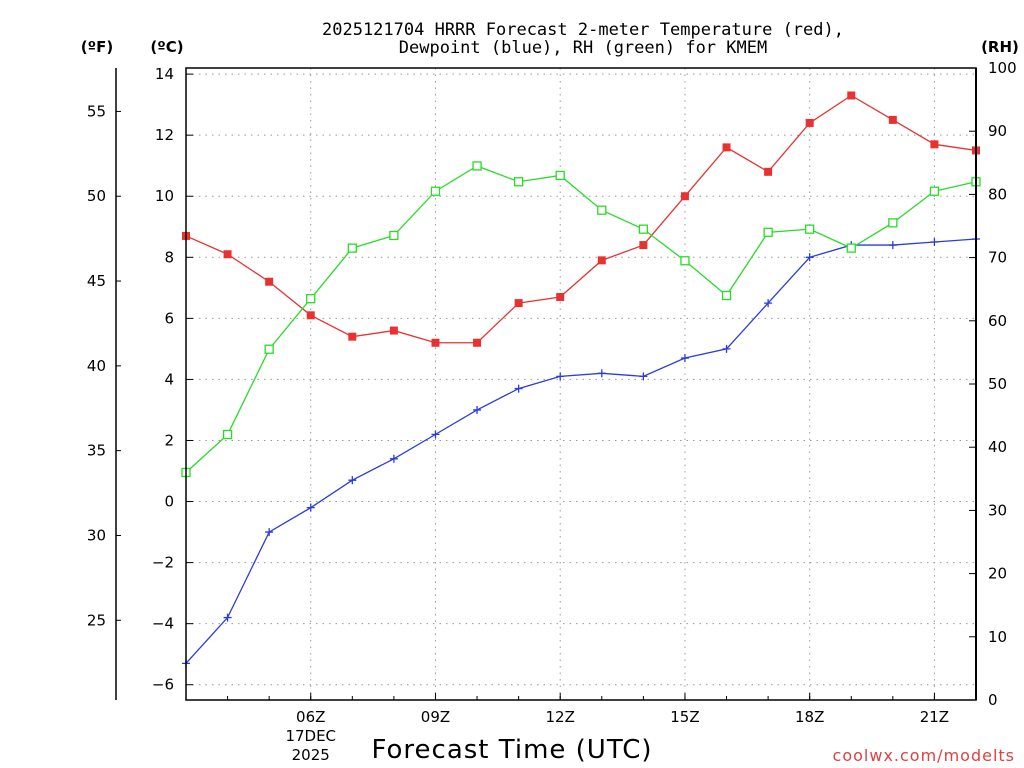  I want to click on x-tick-label: 15Z, so click(684, 717).